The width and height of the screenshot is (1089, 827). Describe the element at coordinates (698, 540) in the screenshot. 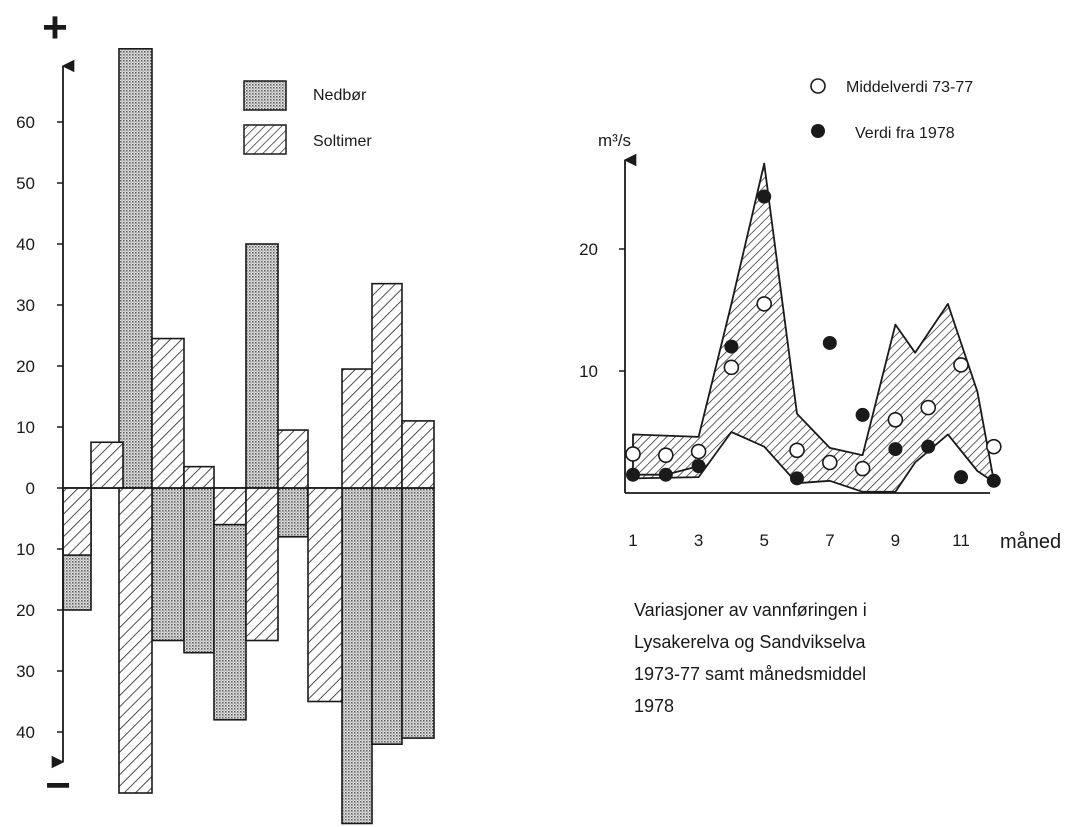

I see `right-x-tick-label-1: 3` at that location.